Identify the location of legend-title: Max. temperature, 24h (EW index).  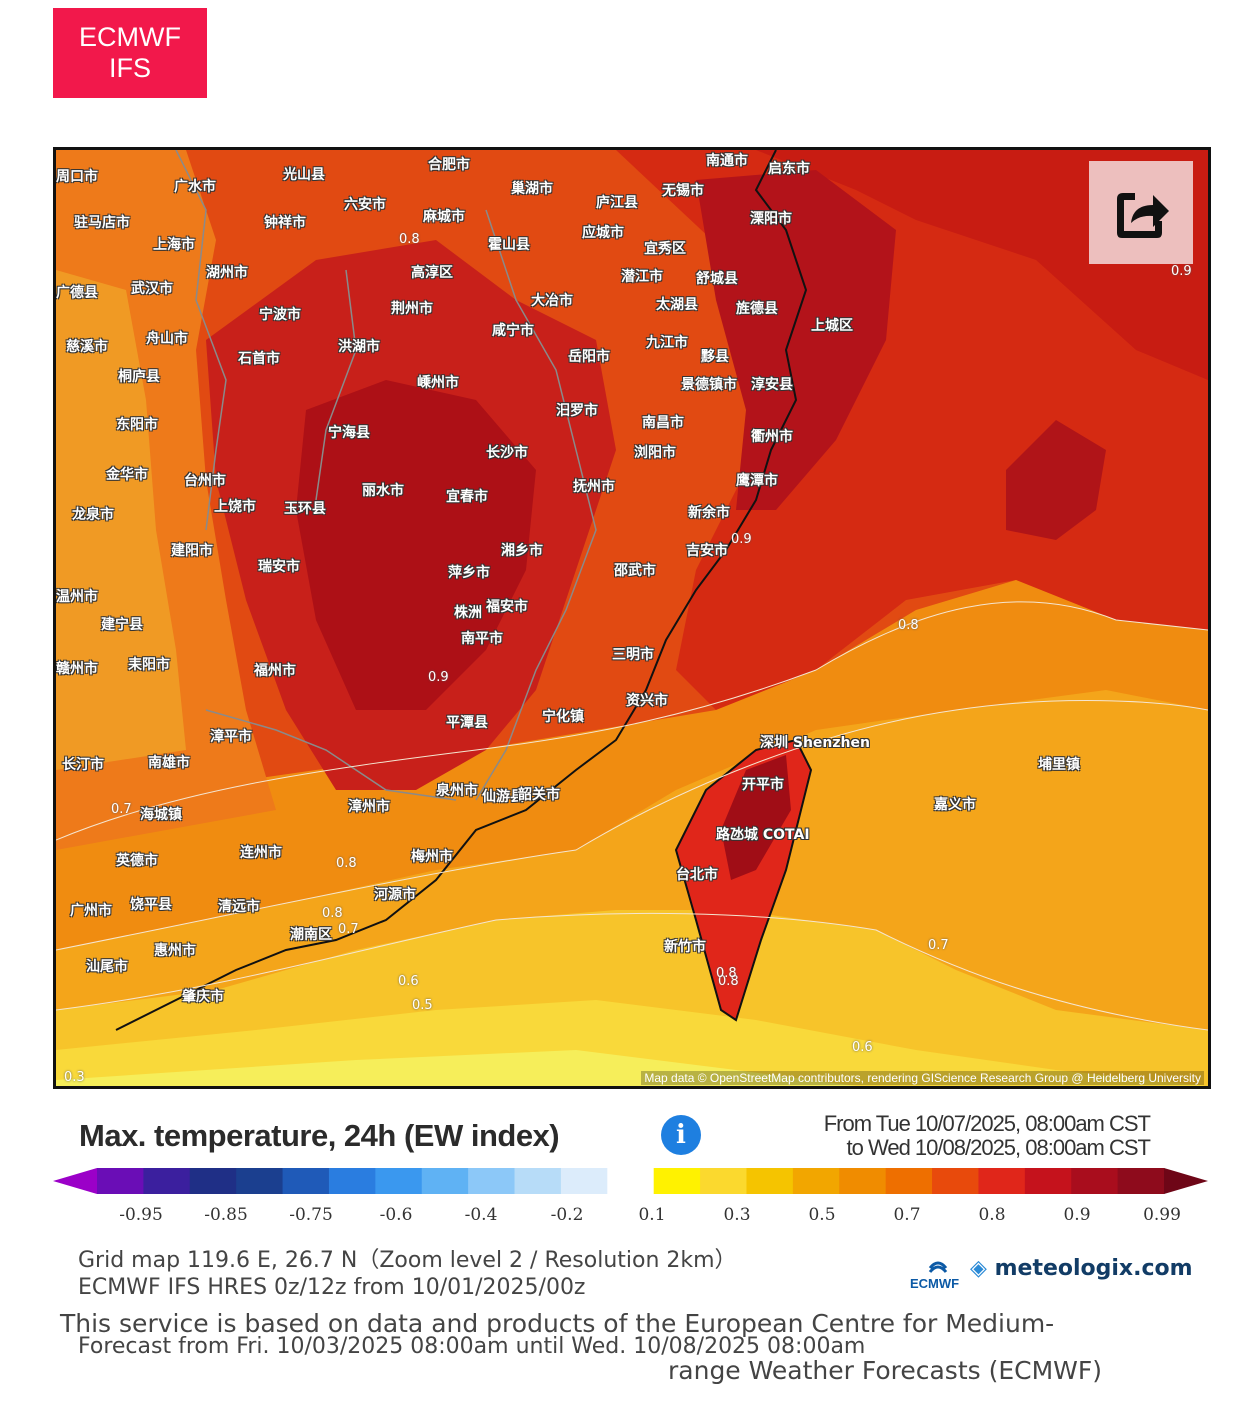
(319, 1135).